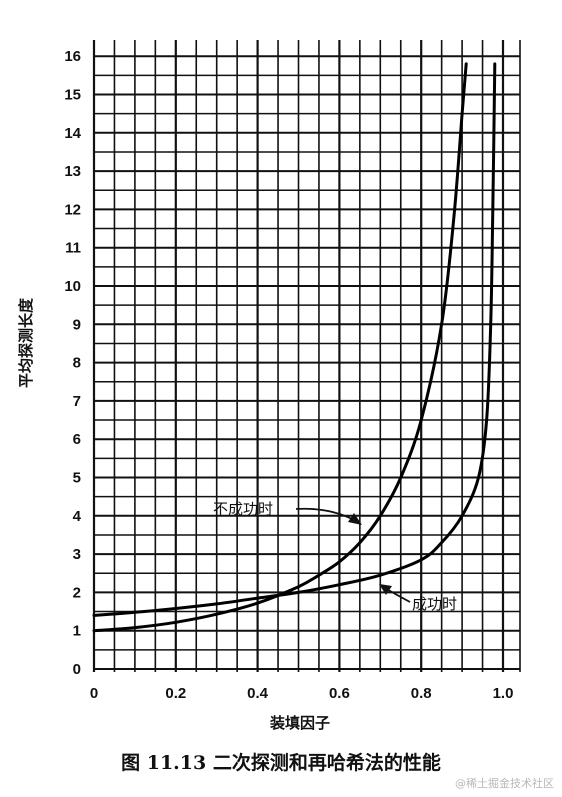  I want to click on y-tick-label: 0, so click(77, 669).